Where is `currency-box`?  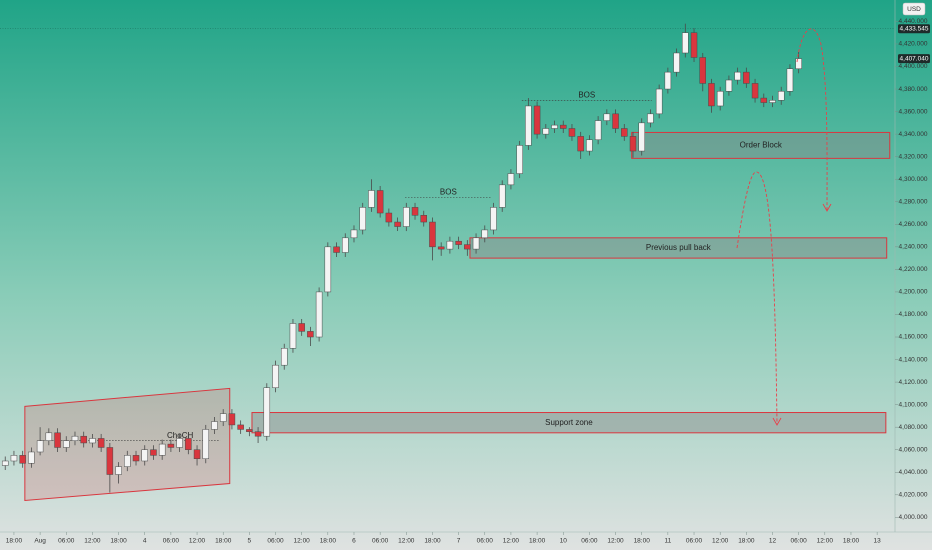 currency-box is located at coordinates (914, 9).